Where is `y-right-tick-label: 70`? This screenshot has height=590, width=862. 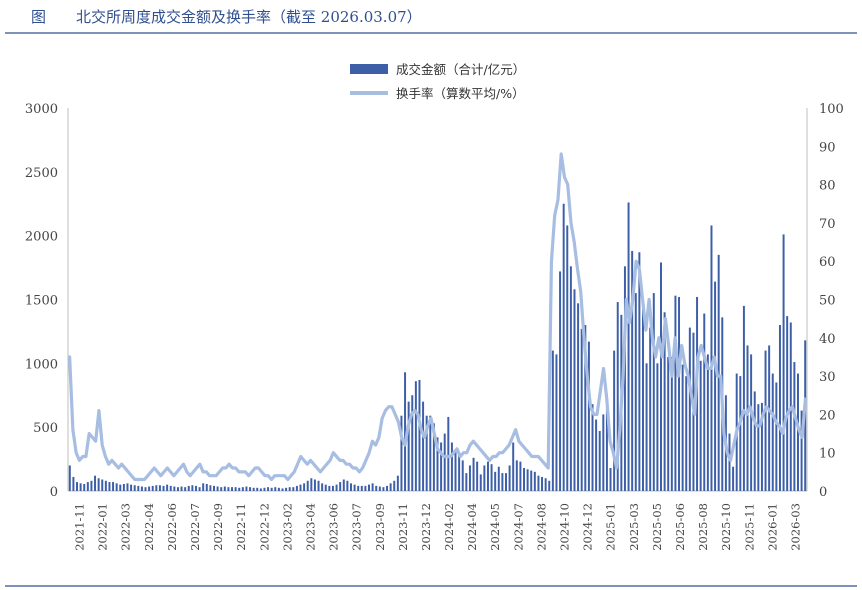
y-right-tick-label: 70 is located at coordinates (827, 224).